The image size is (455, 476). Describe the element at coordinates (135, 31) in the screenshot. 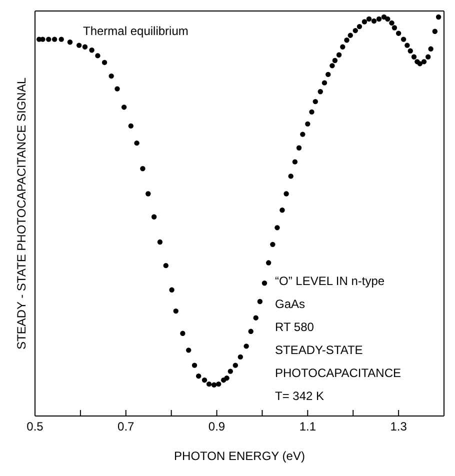

I see `annotation: Thermal equilibrium` at that location.